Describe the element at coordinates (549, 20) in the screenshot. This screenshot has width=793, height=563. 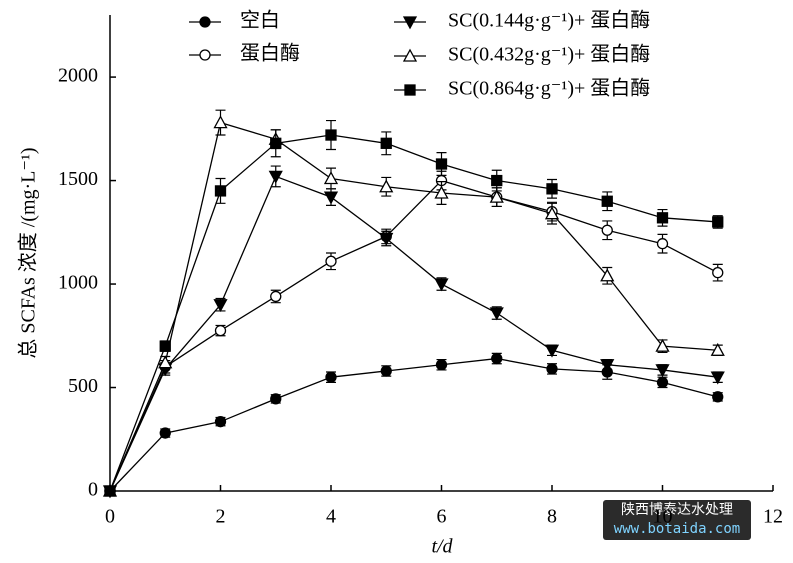
I see `legend-label: SC(0.144g·g⁻¹)+ 蛋白酶` at that location.